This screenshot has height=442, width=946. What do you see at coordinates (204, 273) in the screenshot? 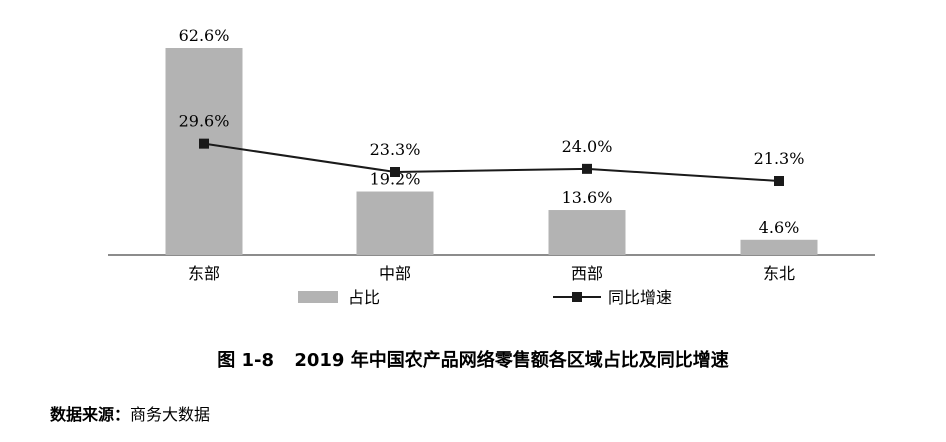
I see `x-tick-label: 东部` at bounding box center [204, 273].